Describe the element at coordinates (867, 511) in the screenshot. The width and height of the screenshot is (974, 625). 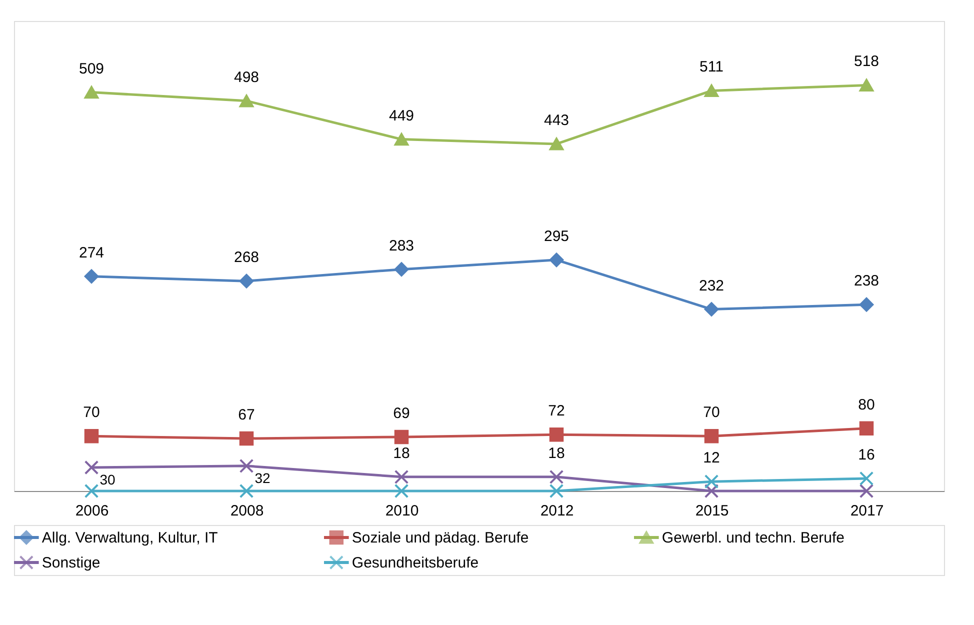
I see `x-tick-label: 2017` at that location.